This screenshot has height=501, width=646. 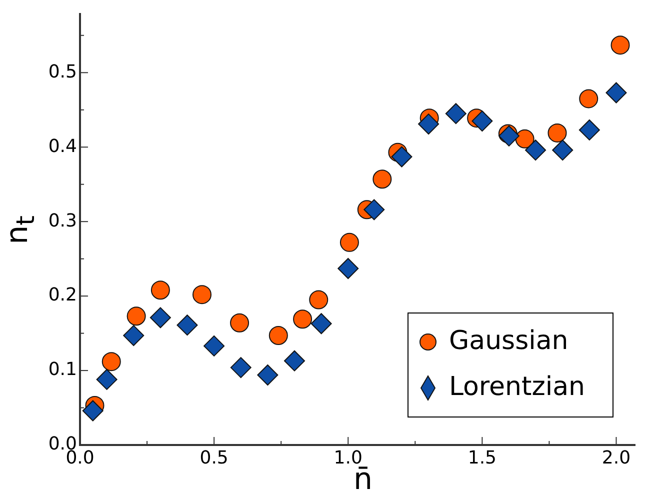 I want to click on y-tick-label: 0.4, so click(x=62, y=146).